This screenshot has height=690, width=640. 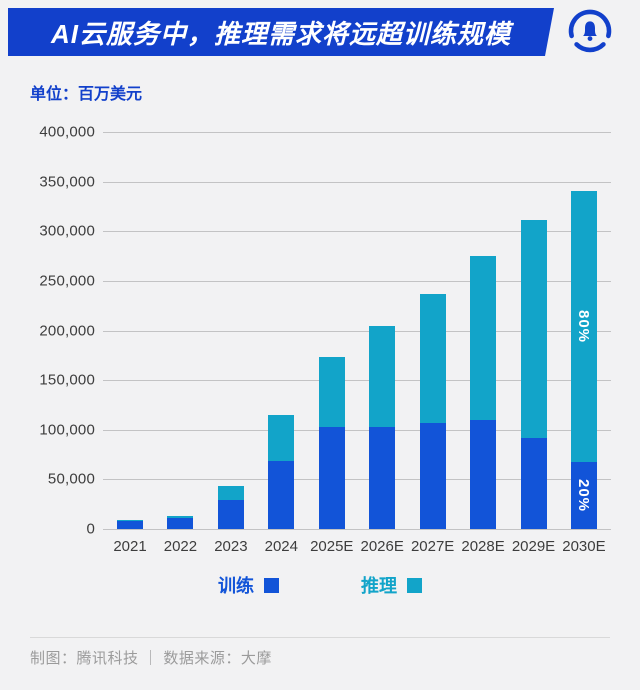 I want to click on percentage-label: 20%, so click(x=584, y=495).